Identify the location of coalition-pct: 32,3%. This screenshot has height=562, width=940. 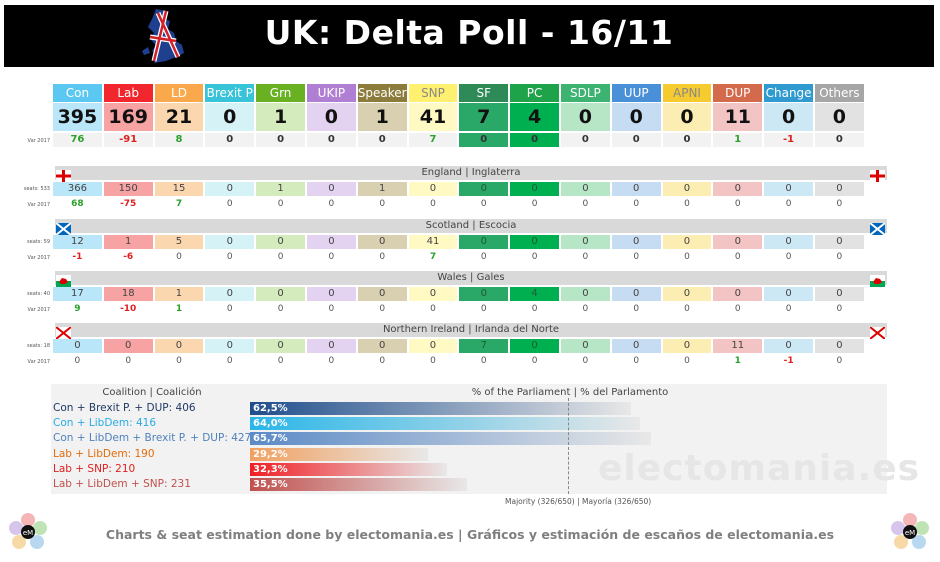
(270, 469).